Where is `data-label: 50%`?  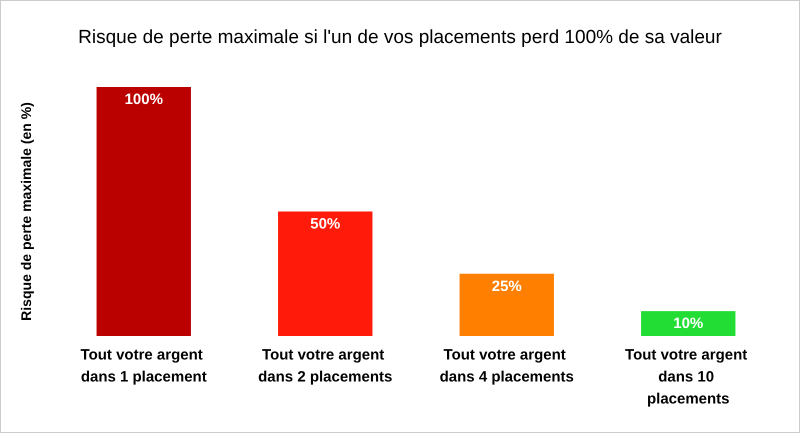
data-label: 50% is located at coordinates (325, 224).